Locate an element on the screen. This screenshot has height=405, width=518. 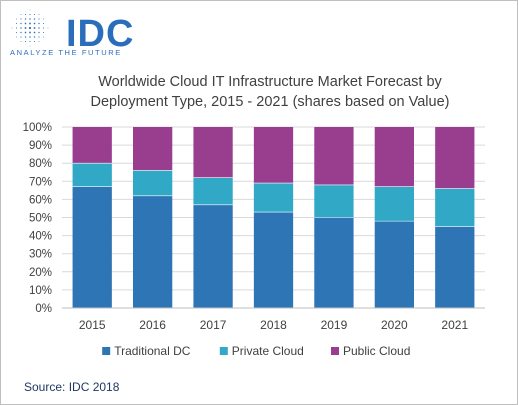
x-tick-label: 2018 is located at coordinates (273, 325).